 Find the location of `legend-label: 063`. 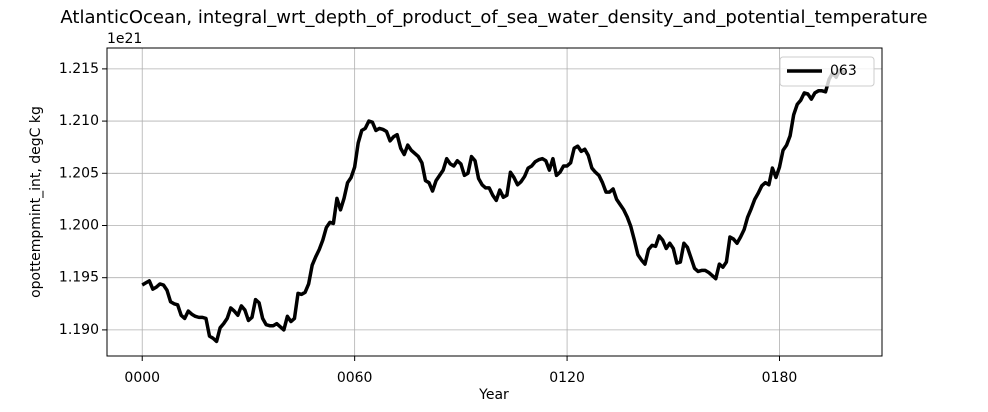

legend-label: 063 is located at coordinates (843, 71).